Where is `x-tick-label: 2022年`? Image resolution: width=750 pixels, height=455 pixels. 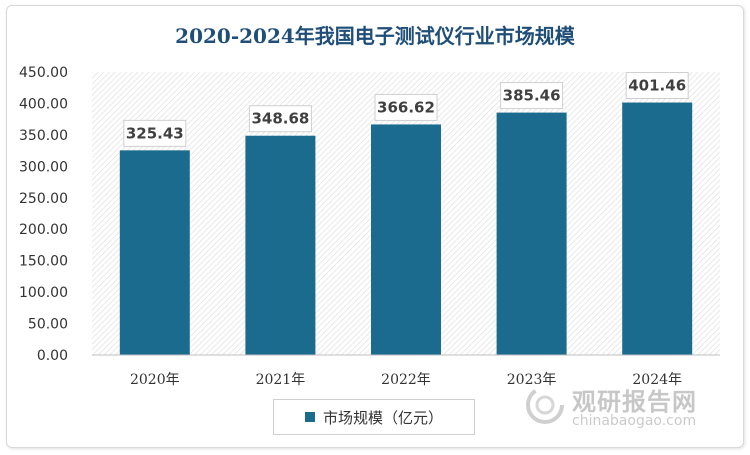
x-tick-label: 2022年 is located at coordinates (406, 380).